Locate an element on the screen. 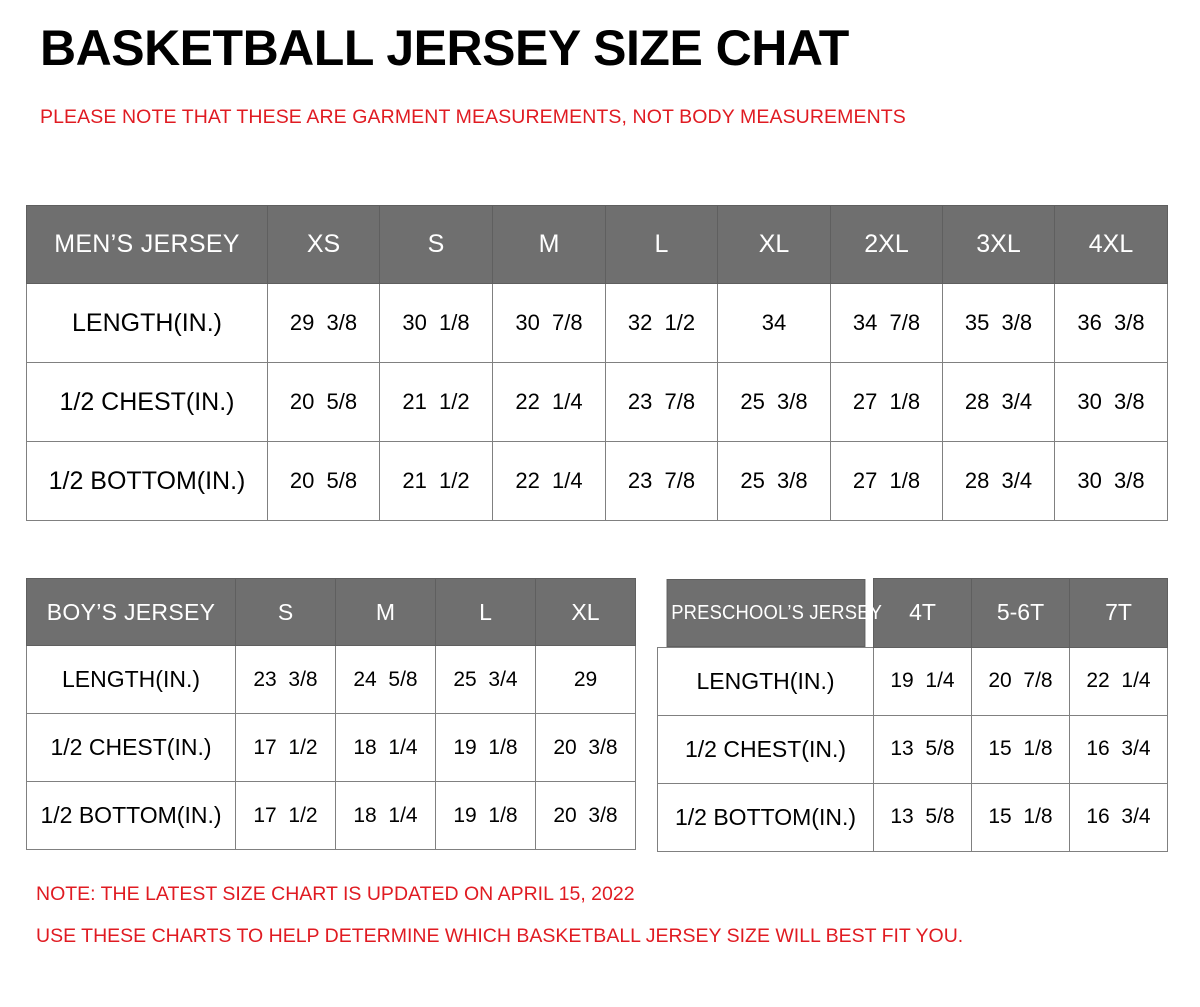 The width and height of the screenshot is (1200, 1007). mens-size-column-l: L is located at coordinates (661, 244).